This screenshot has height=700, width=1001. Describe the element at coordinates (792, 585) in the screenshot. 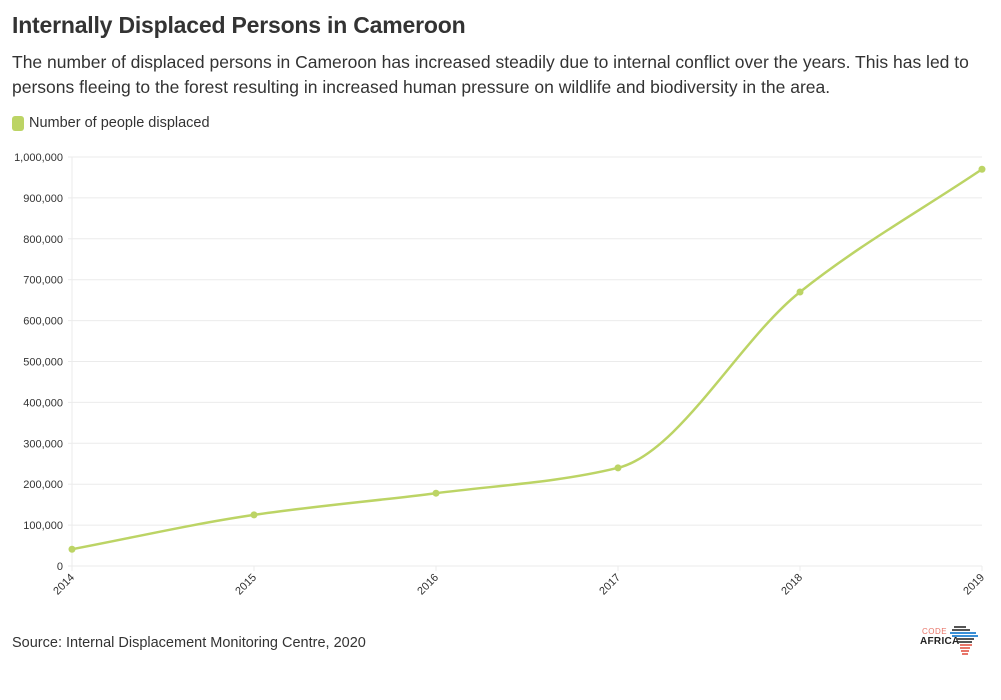

I see `xtick-label: 2018` at that location.